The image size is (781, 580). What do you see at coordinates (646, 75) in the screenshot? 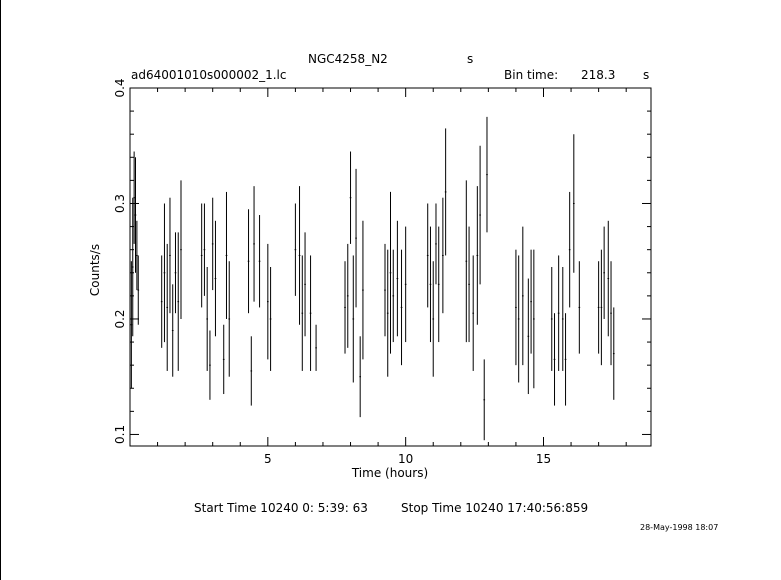
I see `bin-time-unit: s` at bounding box center [646, 75].